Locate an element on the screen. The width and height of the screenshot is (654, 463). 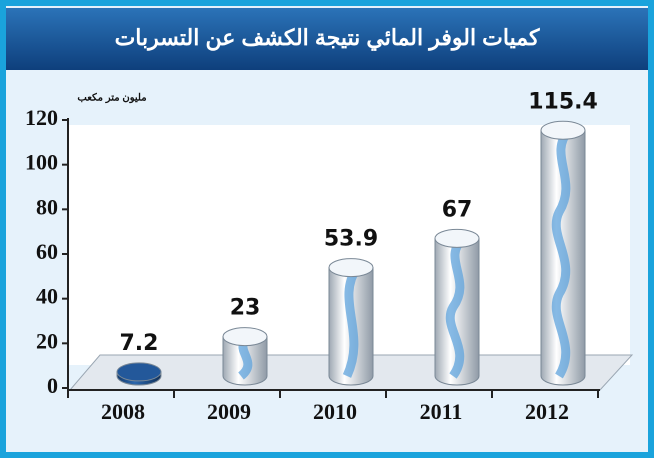
value-label: 7.2 is located at coordinates (139, 343).